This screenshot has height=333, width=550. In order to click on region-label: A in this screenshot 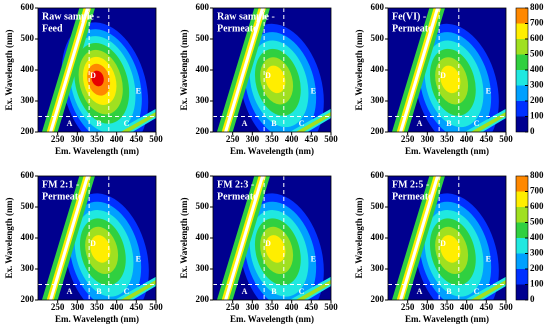, I will do `click(70, 123)`.